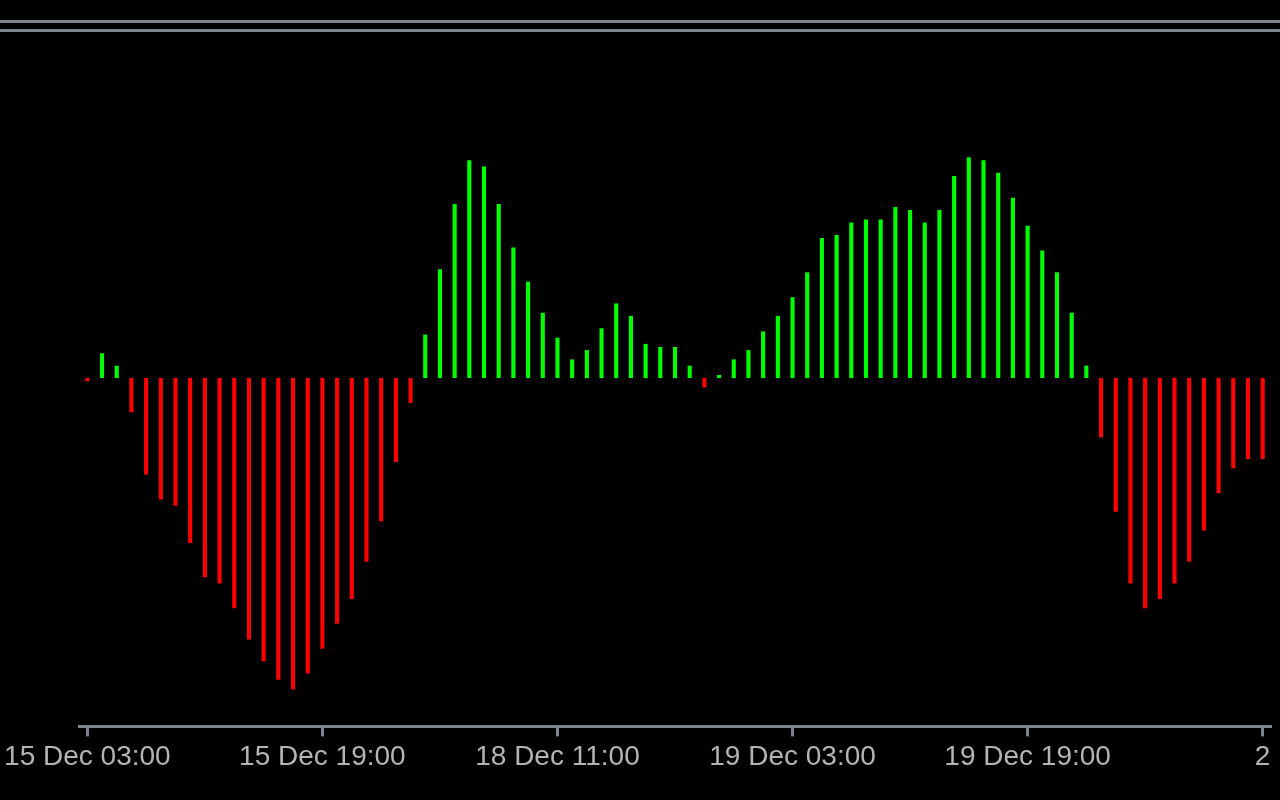 The width and height of the screenshot is (1280, 800). Describe the element at coordinates (322, 755) in the screenshot. I see `x-tick-label: 15 Dec 19:00` at that location.